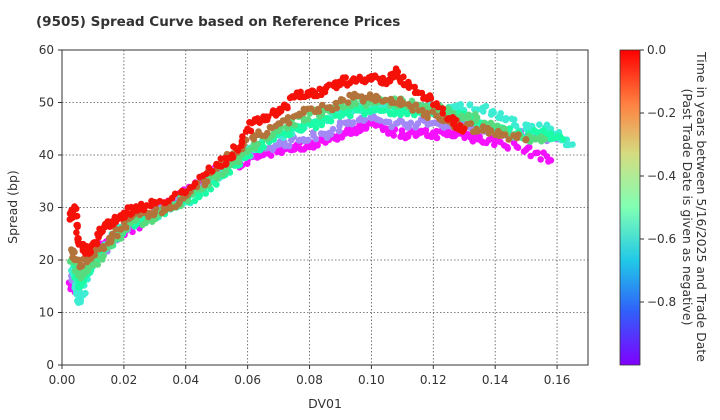 This screenshot has width=720, height=420. I want to click on y-tick-label: 20, so click(46, 260).